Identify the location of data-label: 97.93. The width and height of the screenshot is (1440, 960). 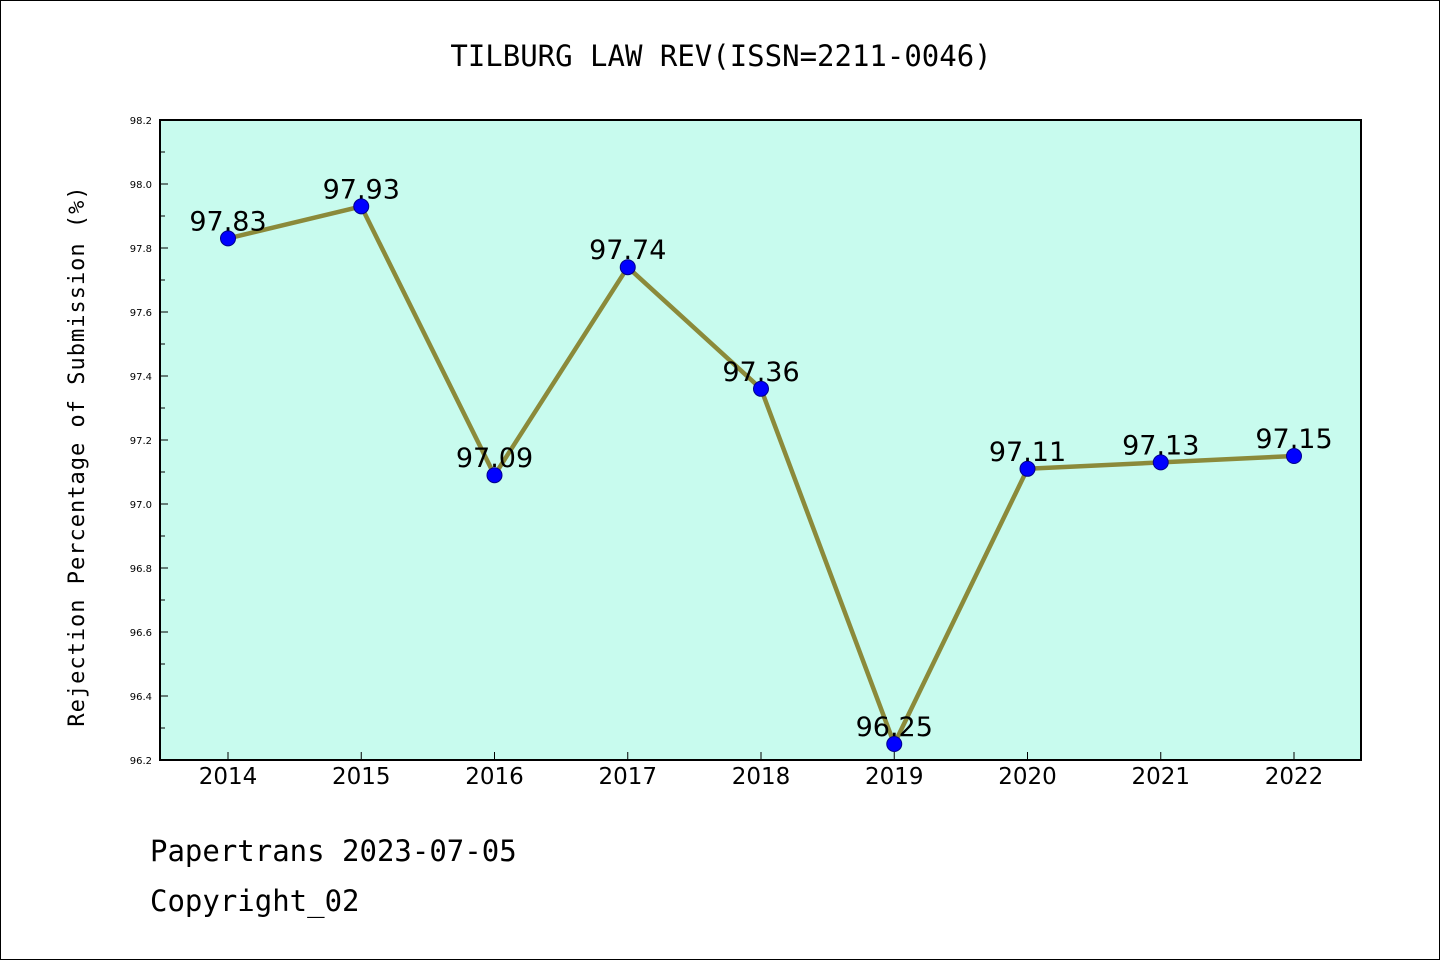
(361, 189).